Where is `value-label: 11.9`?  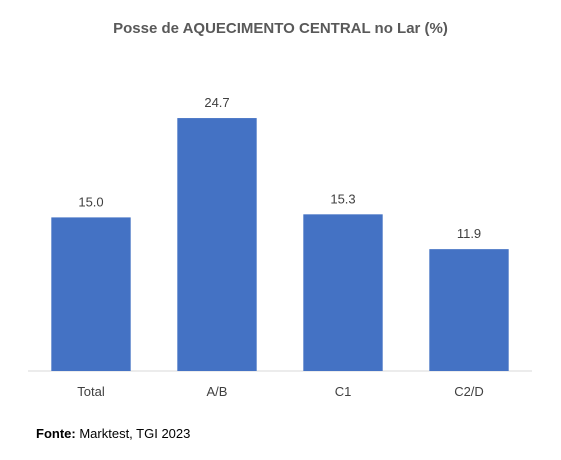 value-label: 11.9 is located at coordinates (469, 233).